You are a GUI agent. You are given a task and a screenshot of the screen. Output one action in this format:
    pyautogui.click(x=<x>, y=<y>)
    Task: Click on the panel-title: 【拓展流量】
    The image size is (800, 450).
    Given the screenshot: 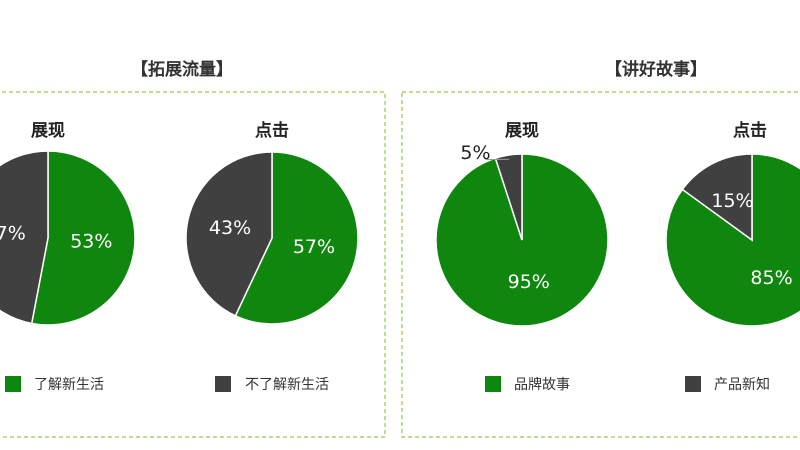 What is the action you would take?
    pyautogui.click(x=182, y=69)
    